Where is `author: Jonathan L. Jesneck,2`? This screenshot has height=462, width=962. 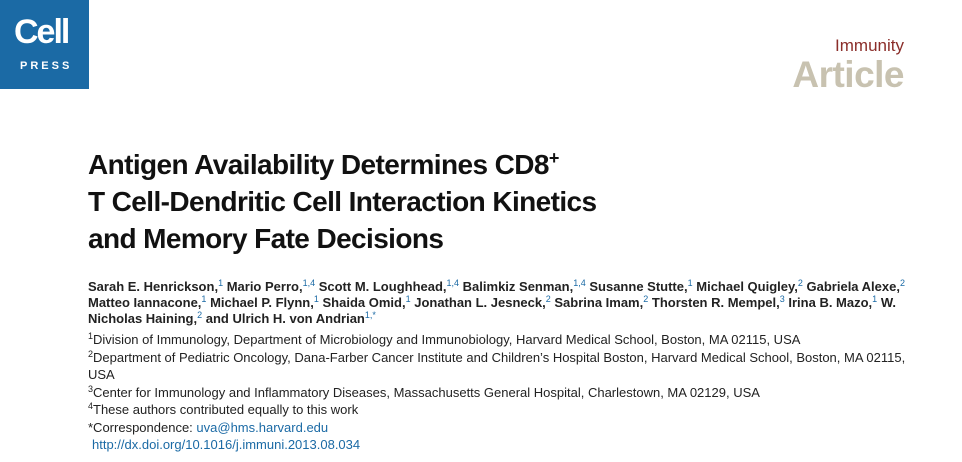
author: Jonathan L. Jesneck,2 is located at coordinates (482, 302).